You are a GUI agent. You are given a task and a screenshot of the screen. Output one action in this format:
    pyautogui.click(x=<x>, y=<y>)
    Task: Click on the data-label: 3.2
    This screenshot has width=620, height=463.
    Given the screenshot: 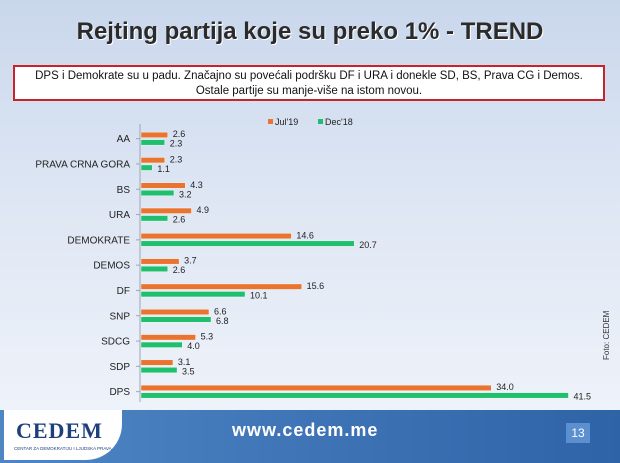 What is the action you would take?
    pyautogui.click(x=185, y=194)
    